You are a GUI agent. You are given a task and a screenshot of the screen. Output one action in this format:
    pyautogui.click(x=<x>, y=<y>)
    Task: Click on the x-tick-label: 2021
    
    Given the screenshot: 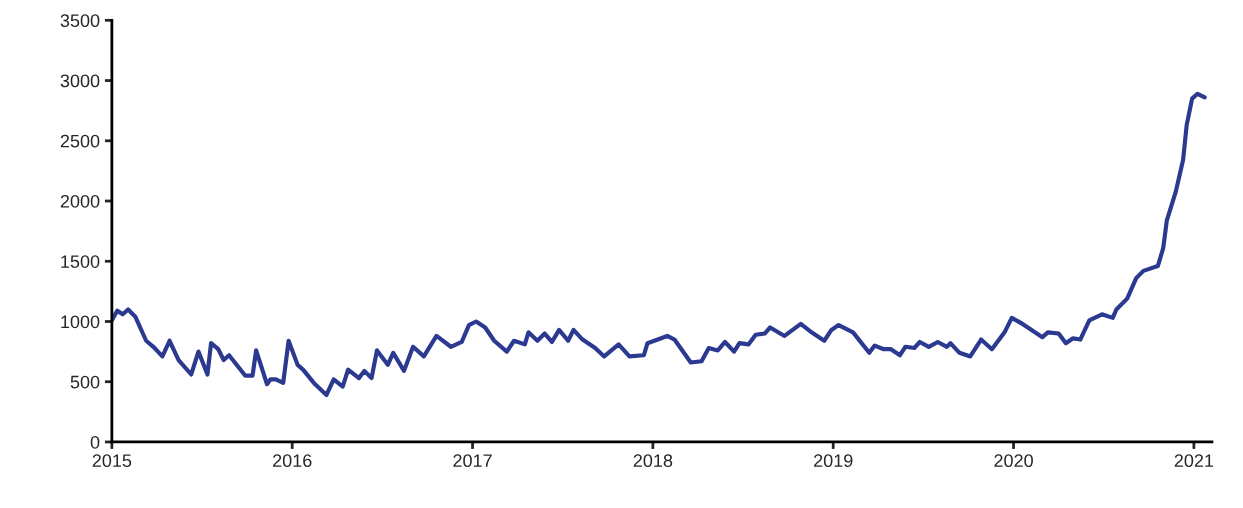 What is the action you would take?
    pyautogui.click(x=1194, y=461)
    